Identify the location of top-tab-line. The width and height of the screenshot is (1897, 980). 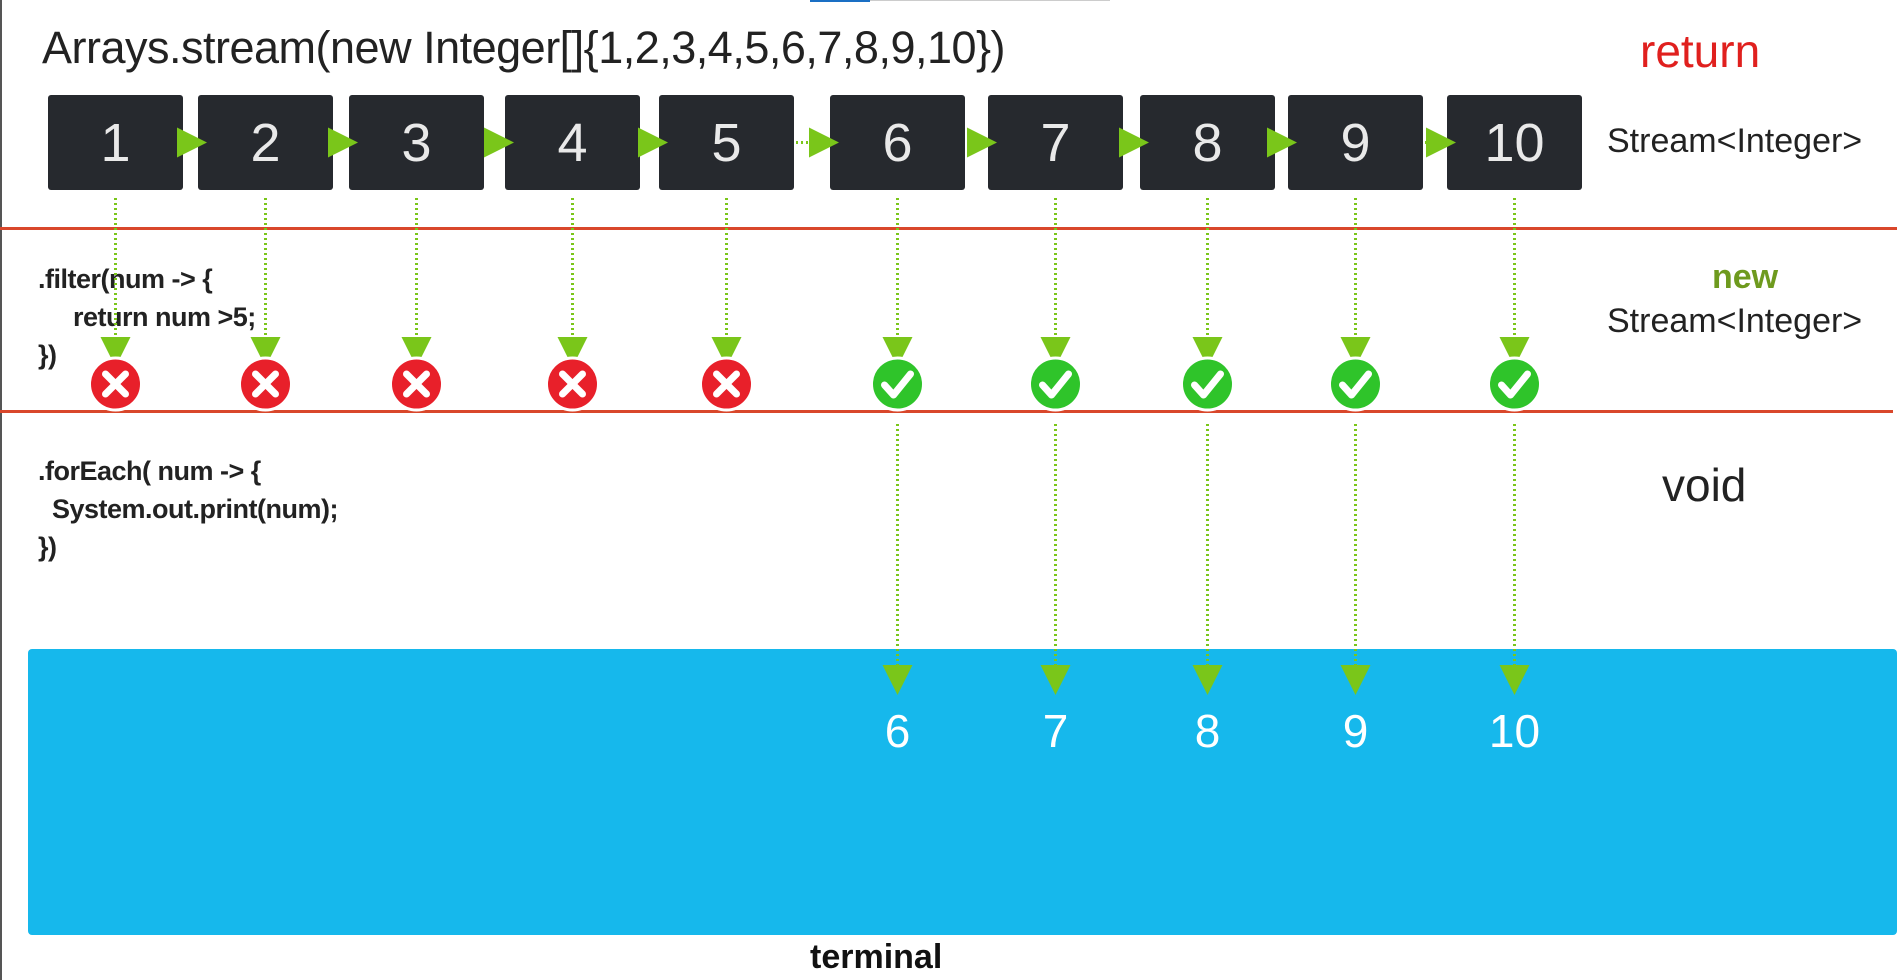
(990, 0).